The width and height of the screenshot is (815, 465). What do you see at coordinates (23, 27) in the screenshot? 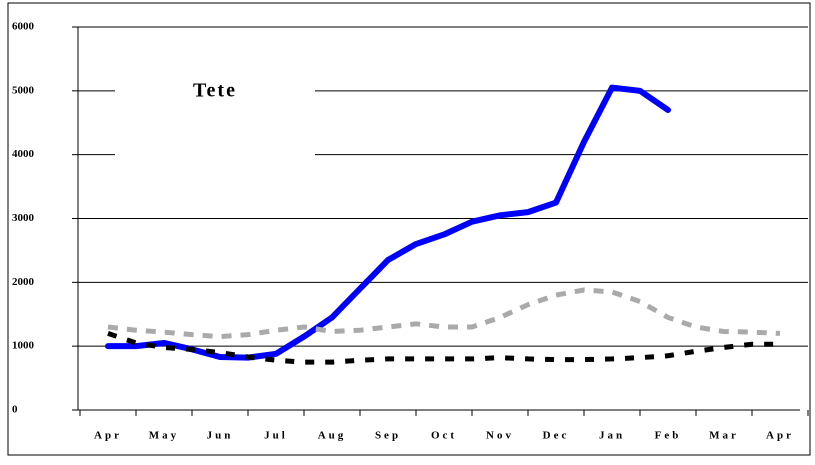
I see `y-tick-label: 6000` at bounding box center [23, 27].